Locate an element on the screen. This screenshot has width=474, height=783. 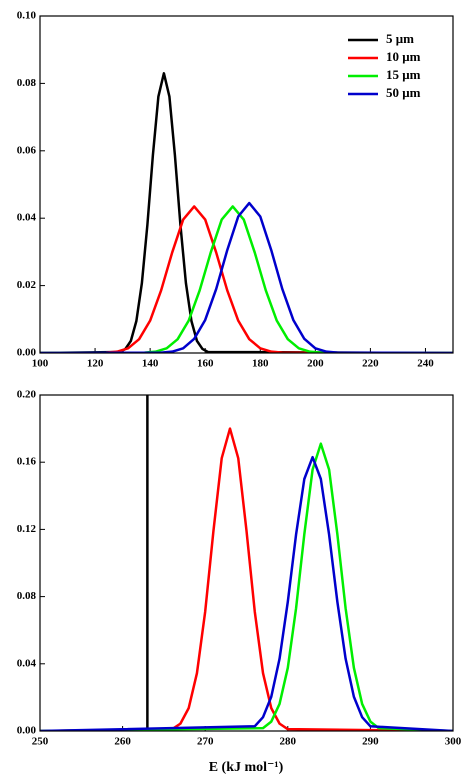
y-tick-label: 0.16 is located at coordinates (27, 462).